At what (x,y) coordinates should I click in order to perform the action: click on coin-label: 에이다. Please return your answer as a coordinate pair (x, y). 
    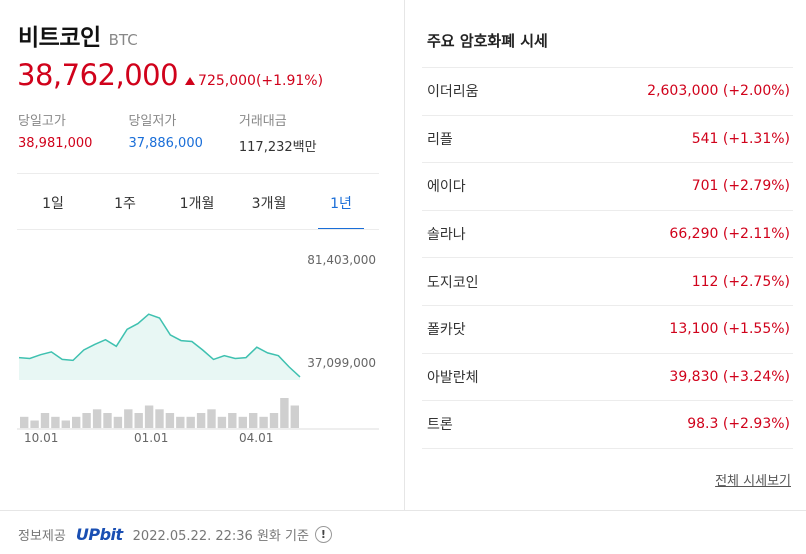
    Looking at the image, I should click on (446, 187).